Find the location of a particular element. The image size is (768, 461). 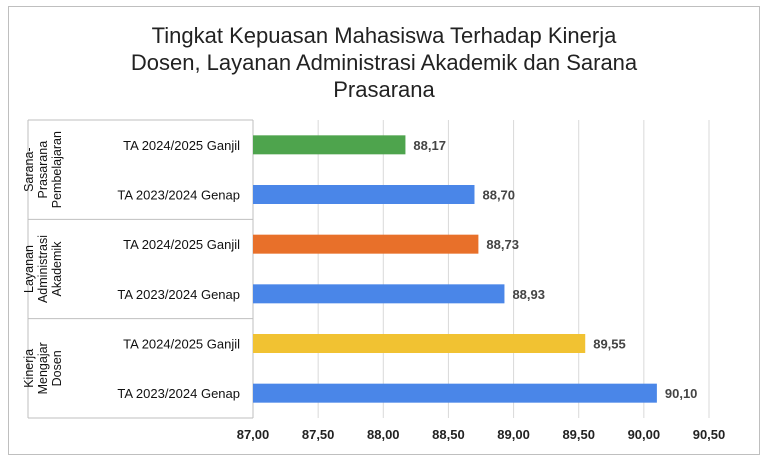

x-tick-label: 88,50 is located at coordinates (448, 434).